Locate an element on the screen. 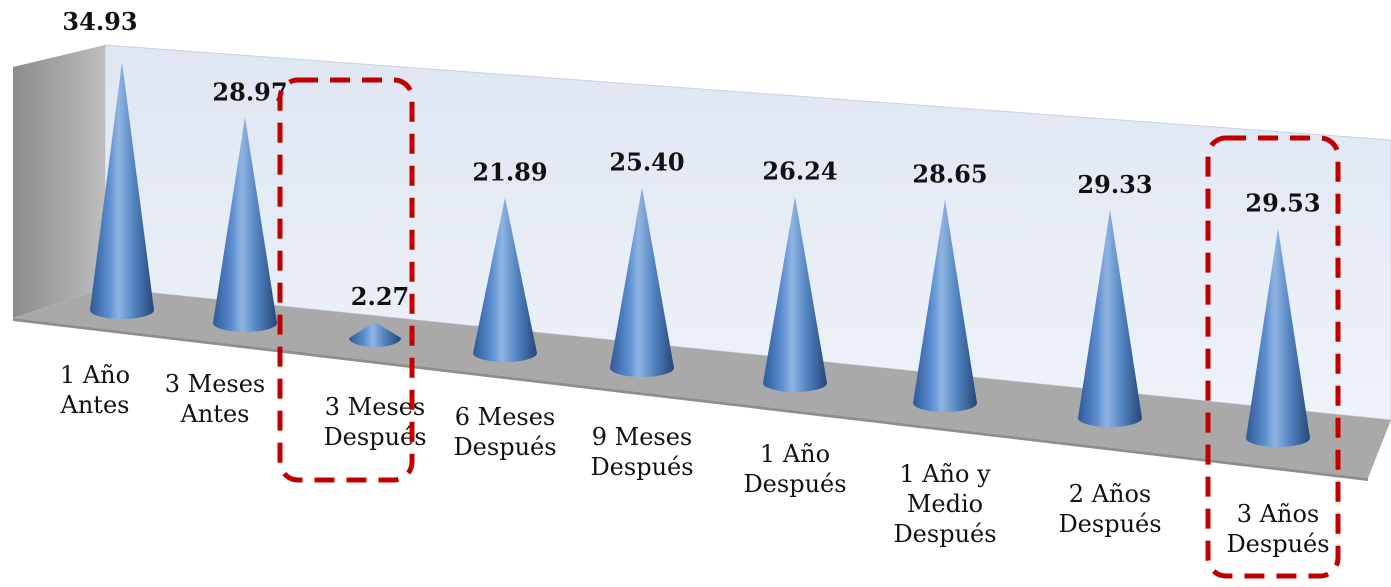 The width and height of the screenshot is (1391, 587). value-label: 28.65 is located at coordinates (949, 174).